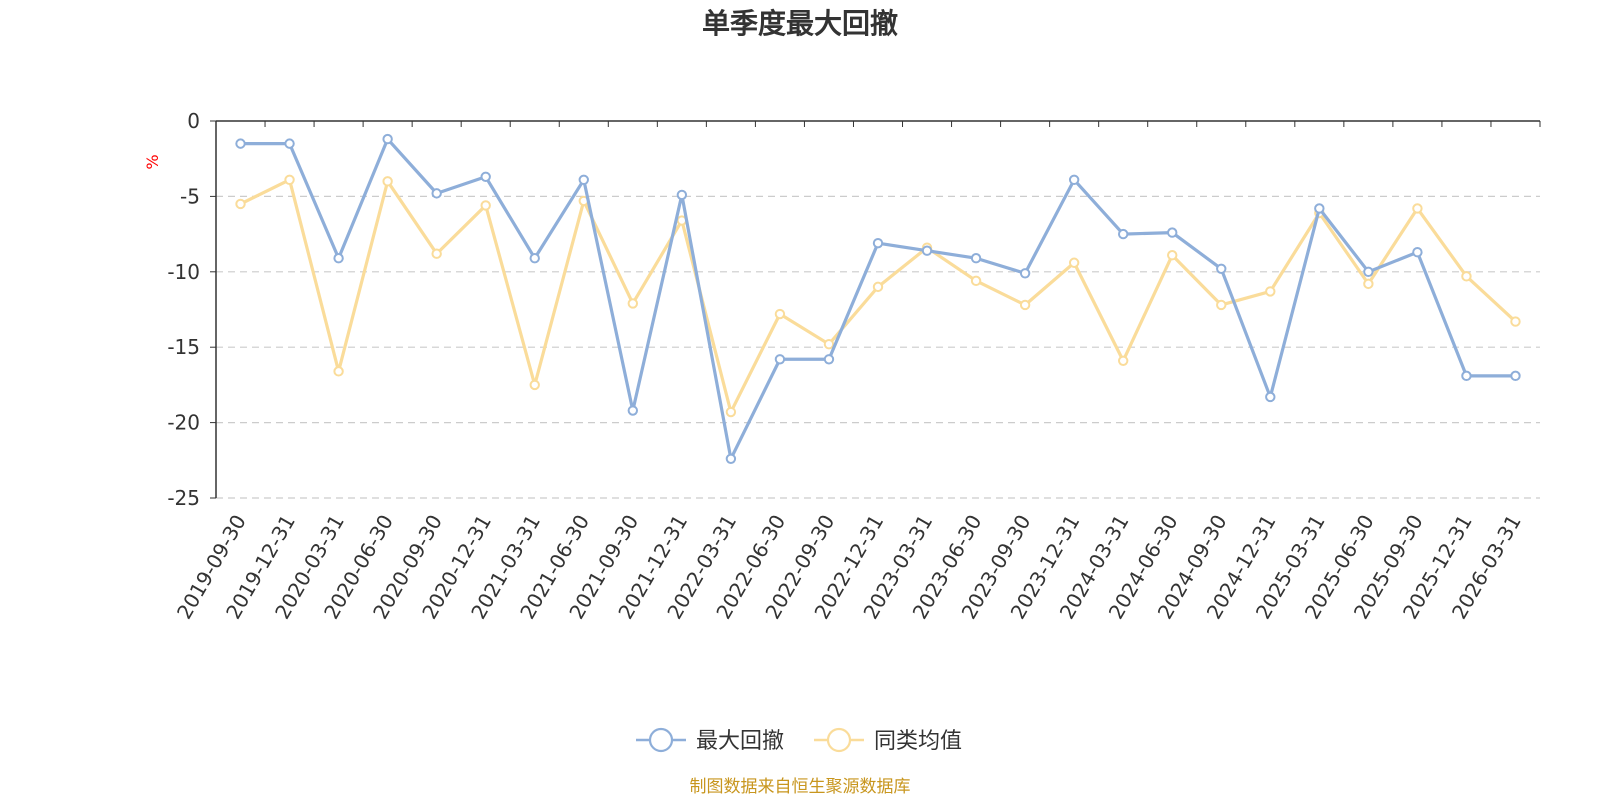 The width and height of the screenshot is (1600, 800). What do you see at coordinates (918, 741) in the screenshot?
I see `legend-label: 同类均值` at bounding box center [918, 741].